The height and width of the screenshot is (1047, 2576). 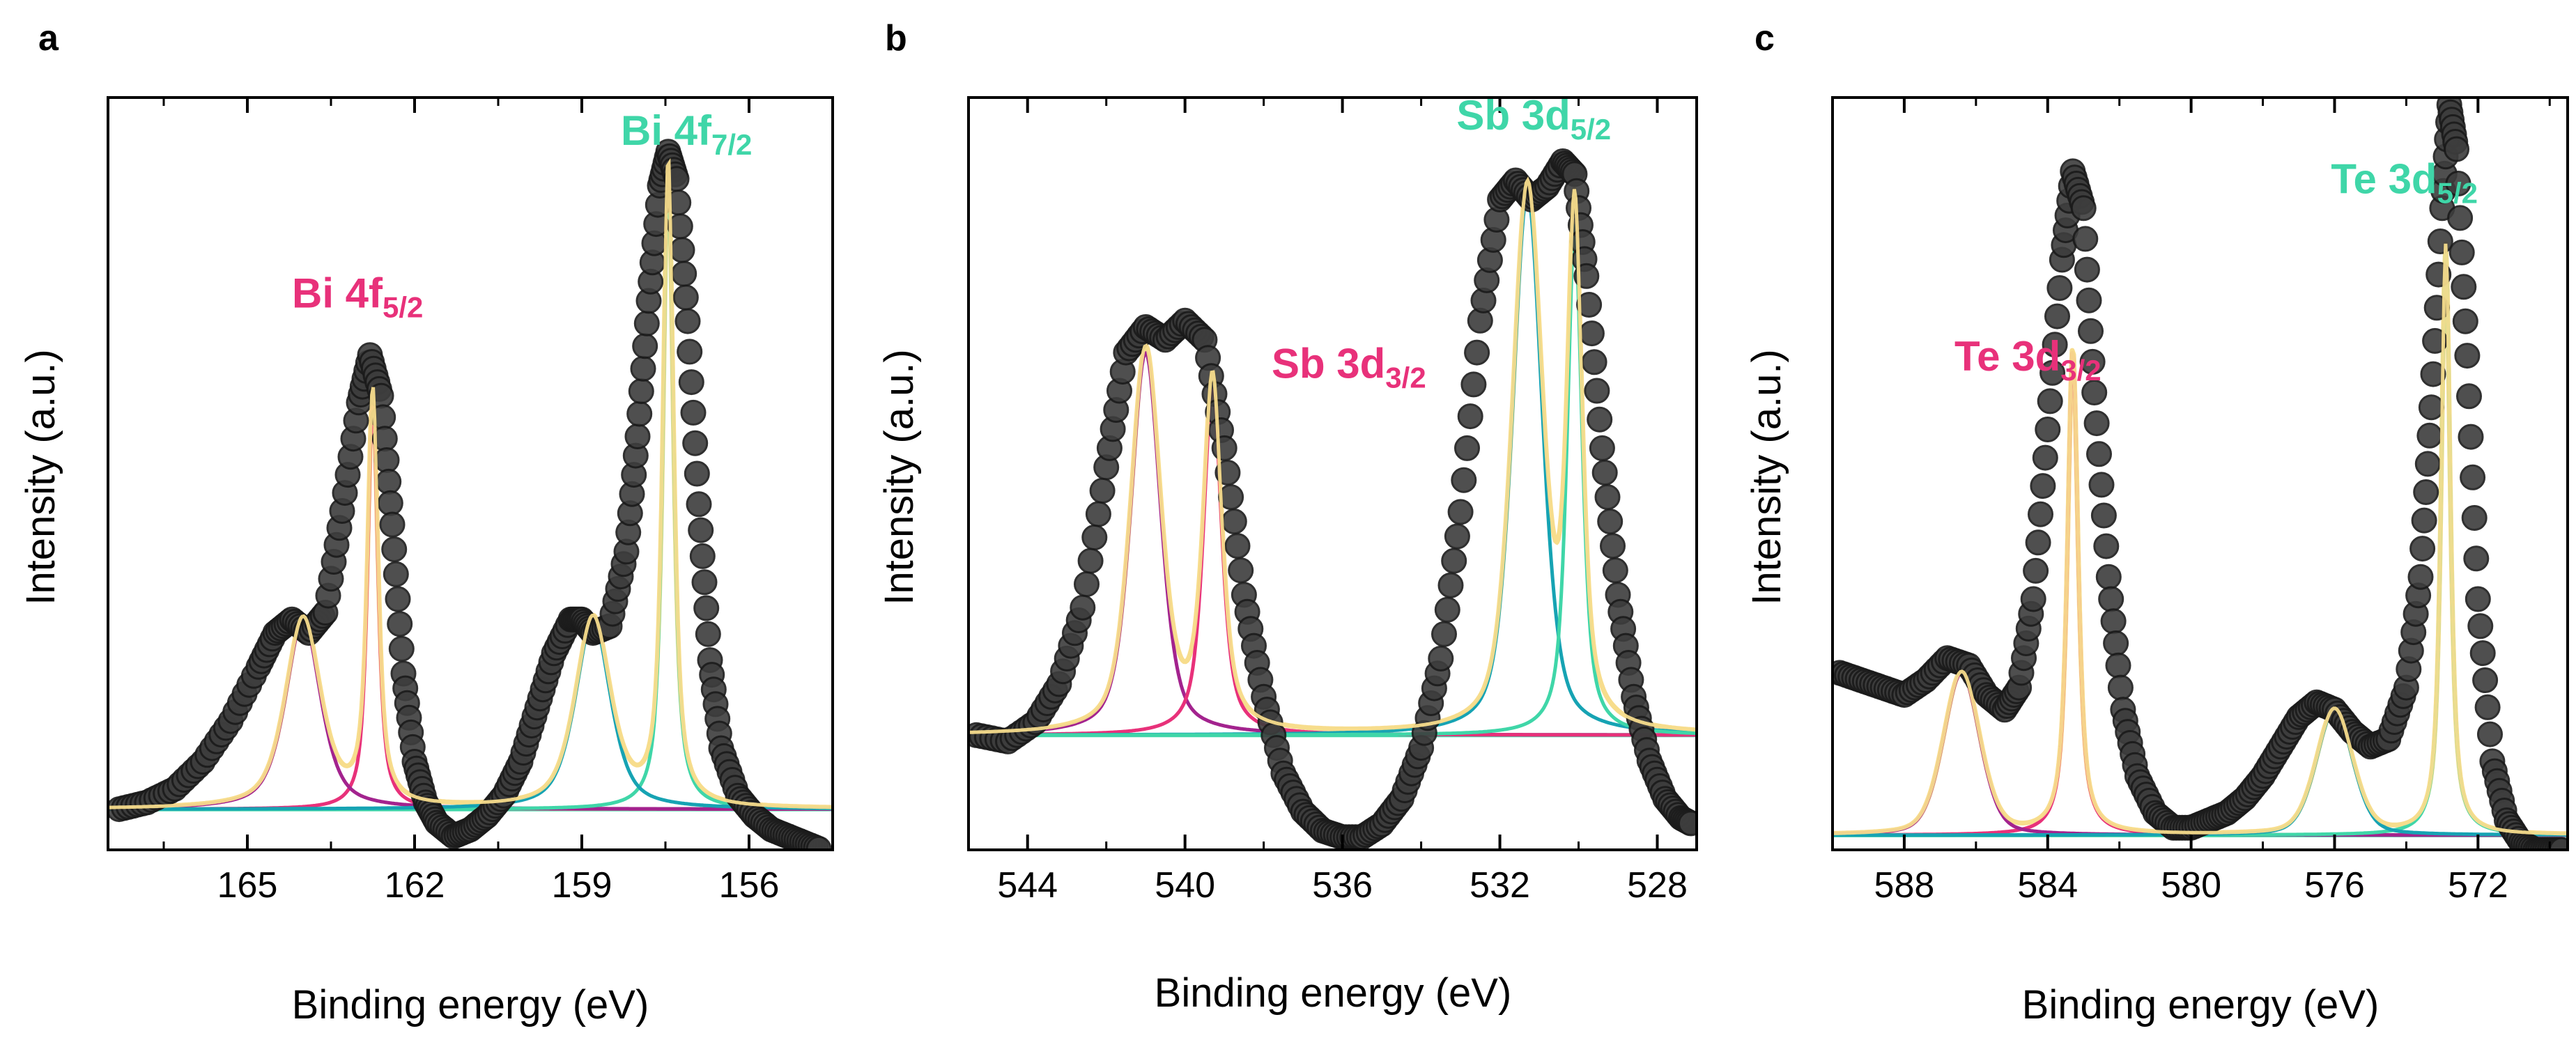 What do you see at coordinates (1185, 885) in the screenshot?
I see `x-tick-label: 540` at bounding box center [1185, 885].